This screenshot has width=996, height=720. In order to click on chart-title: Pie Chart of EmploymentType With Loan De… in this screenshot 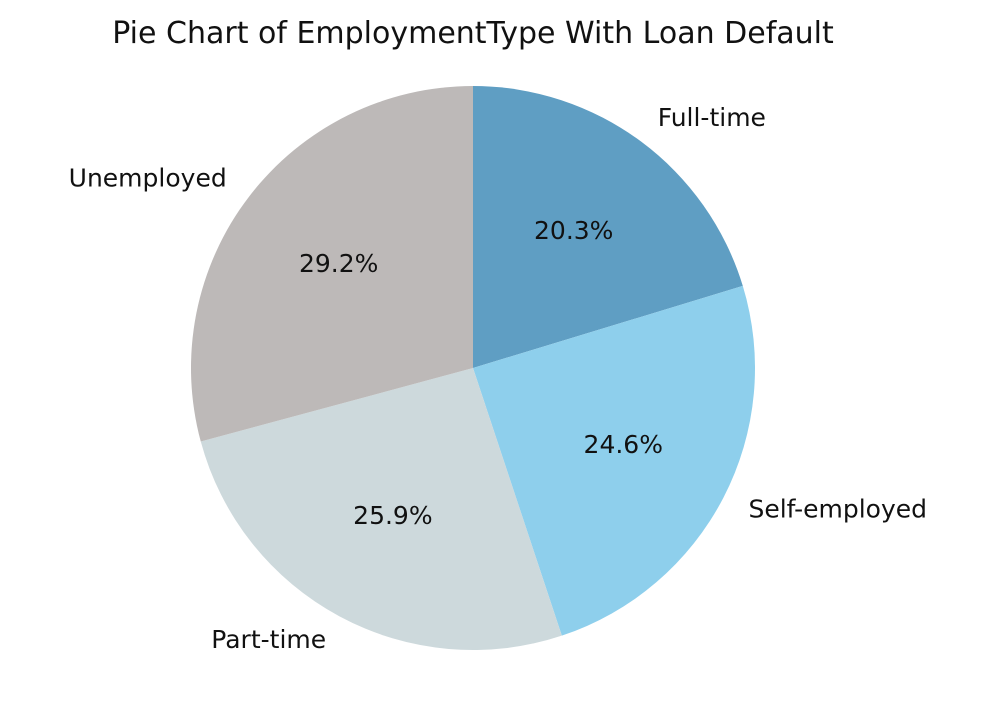, I will do `click(473, 33)`.